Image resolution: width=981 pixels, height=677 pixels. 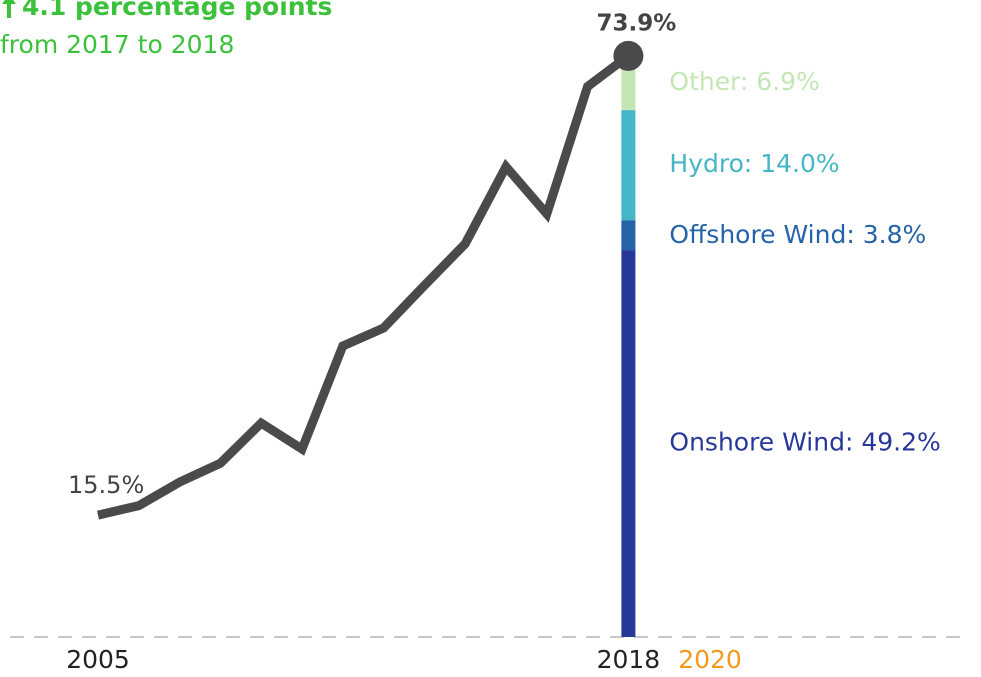 What do you see at coordinates (754, 163) in the screenshot?
I see `stack-label: Hydro: 14.0%` at bounding box center [754, 163].